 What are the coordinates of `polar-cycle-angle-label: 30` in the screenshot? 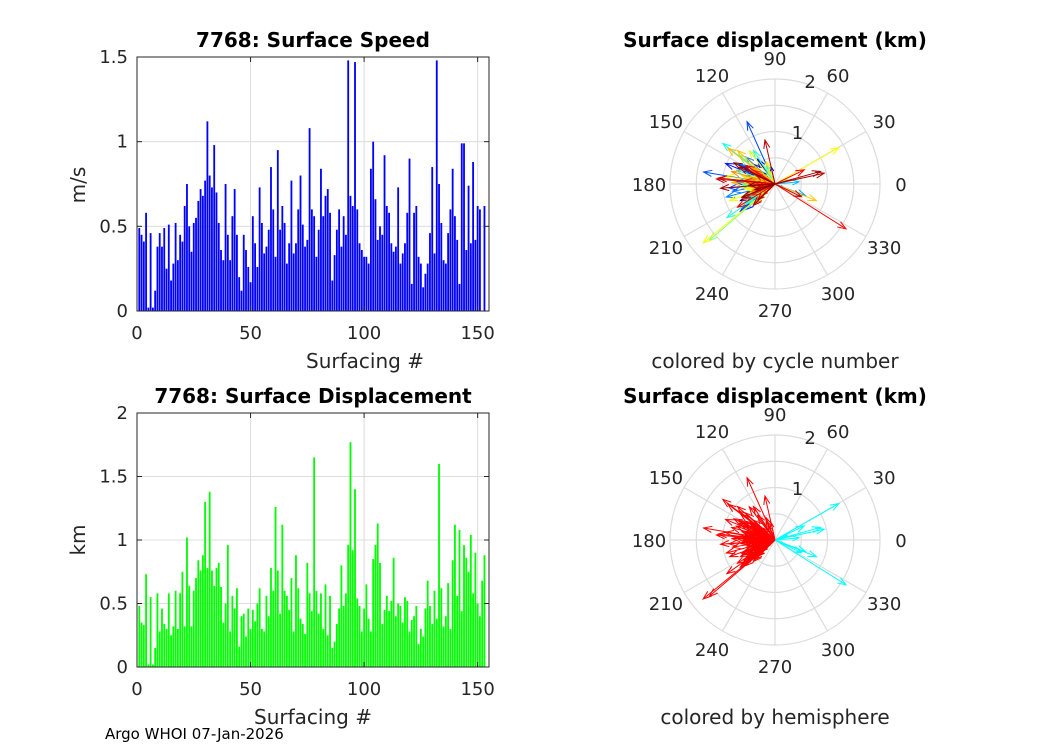 It's located at (884, 122).